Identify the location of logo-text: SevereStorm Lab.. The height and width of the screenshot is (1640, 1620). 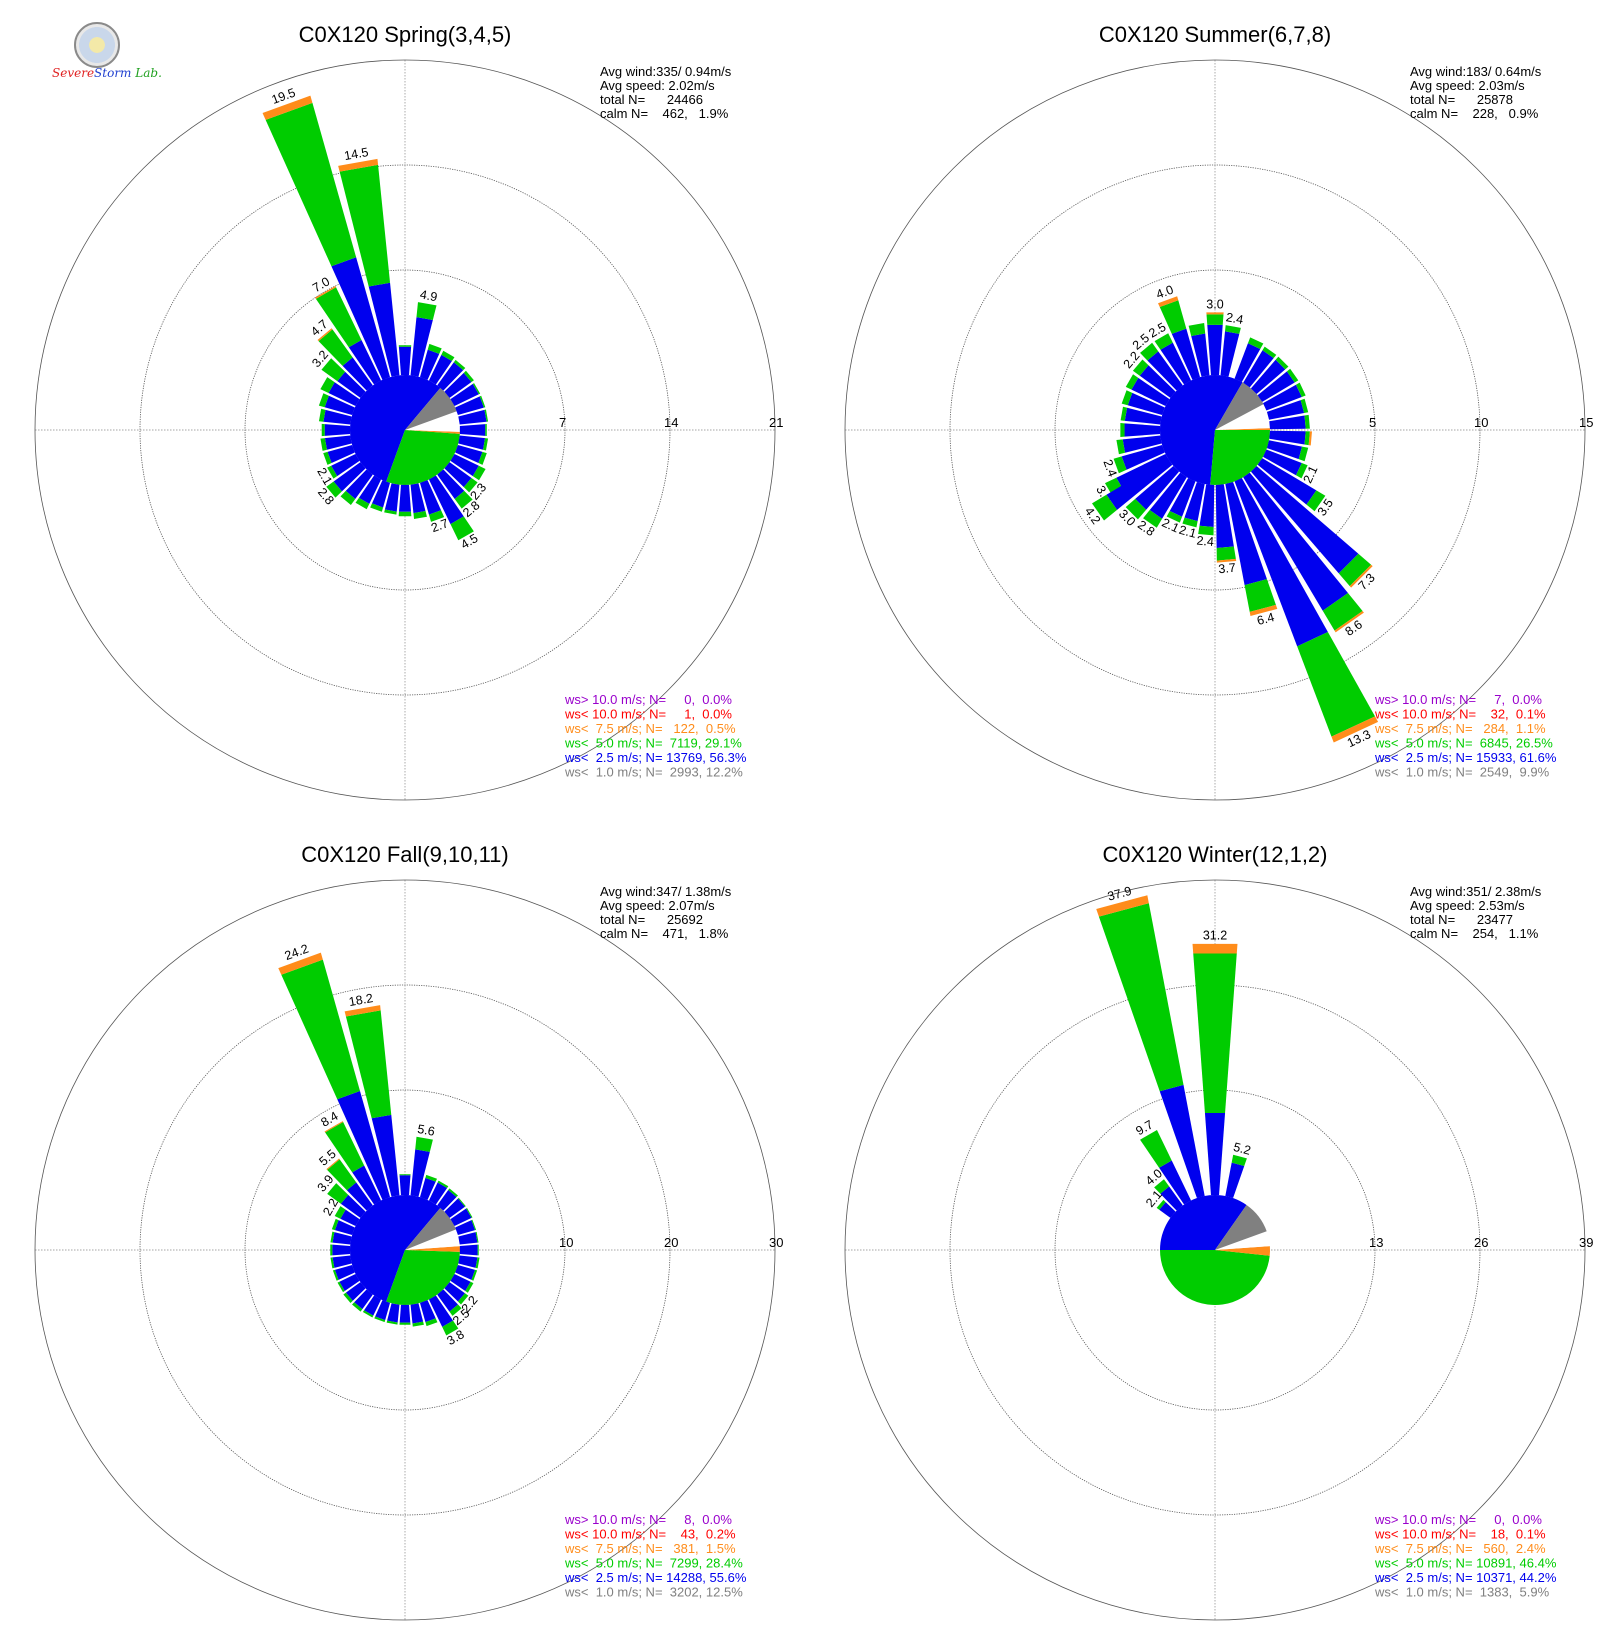
(107, 73).